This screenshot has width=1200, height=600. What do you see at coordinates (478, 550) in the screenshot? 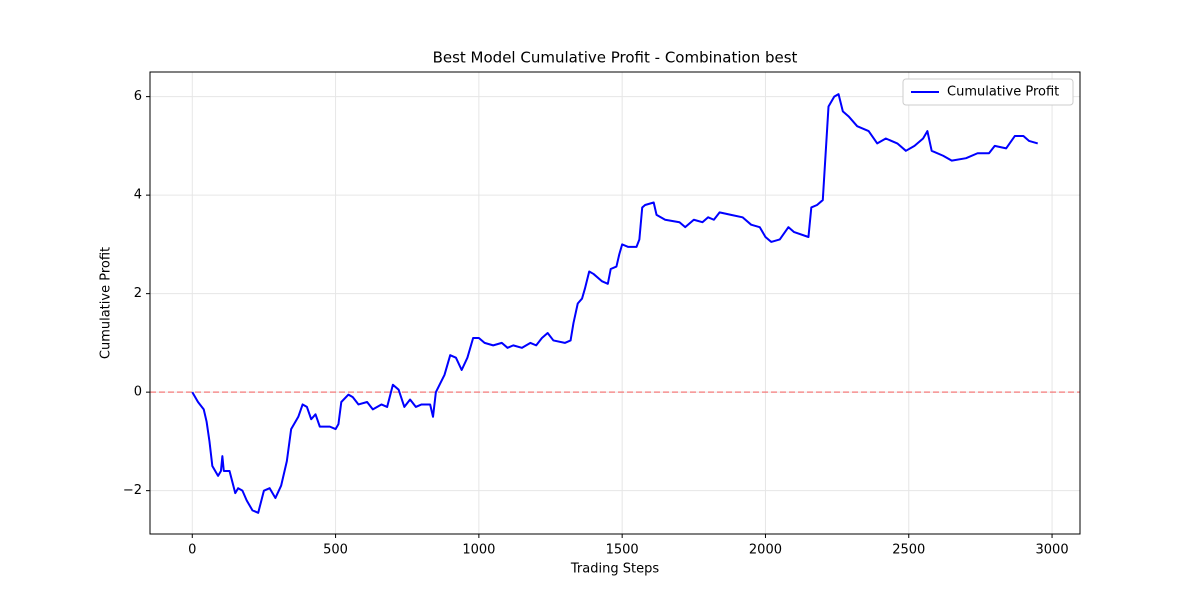
I see `x-tick-label: 1000` at bounding box center [478, 550].